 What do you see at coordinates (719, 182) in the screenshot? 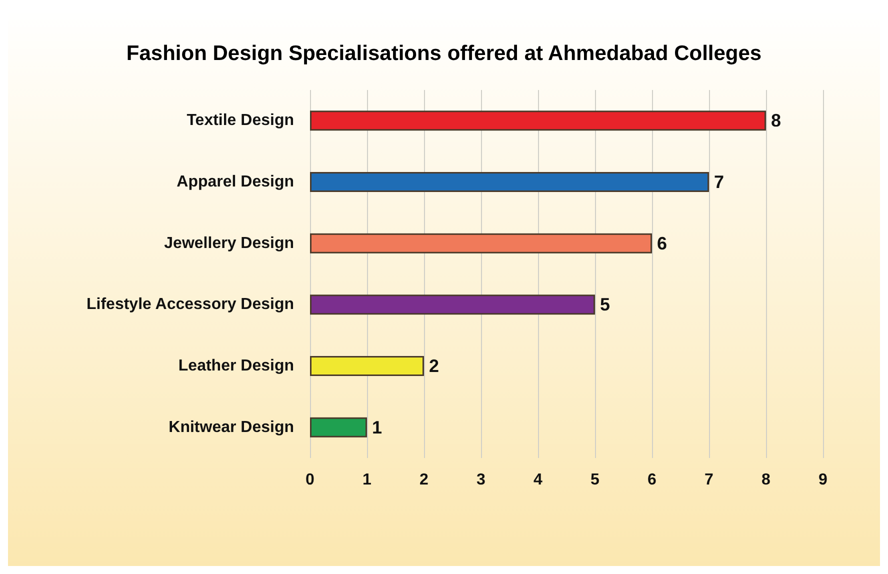
I see `data-label: 7` at bounding box center [719, 182].